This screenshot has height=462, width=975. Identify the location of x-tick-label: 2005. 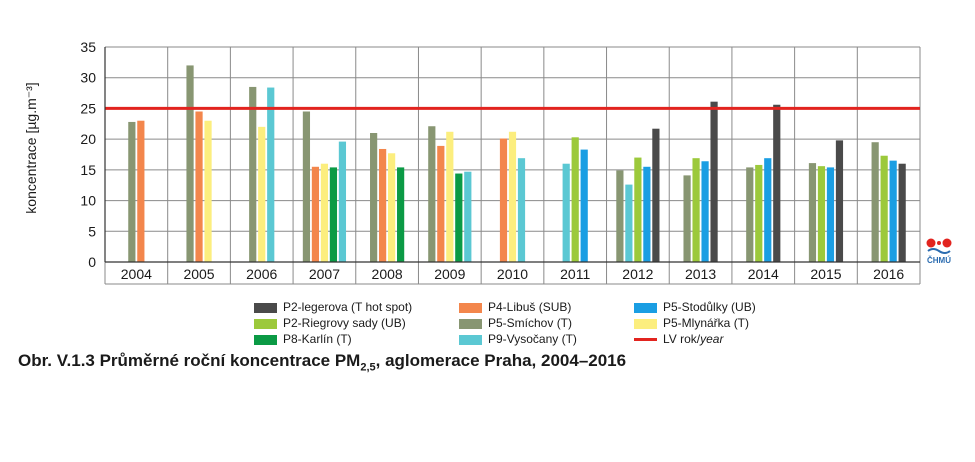
(198, 274).